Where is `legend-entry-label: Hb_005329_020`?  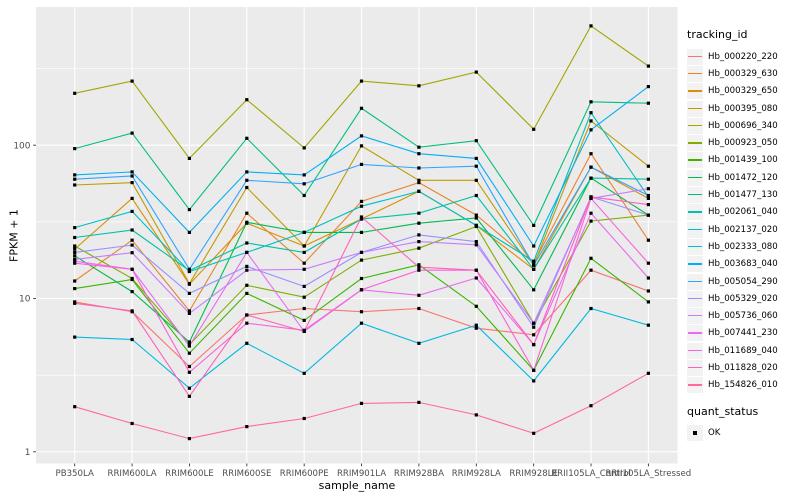
legend-entry-label: Hb_005329_020 is located at coordinates (743, 298).